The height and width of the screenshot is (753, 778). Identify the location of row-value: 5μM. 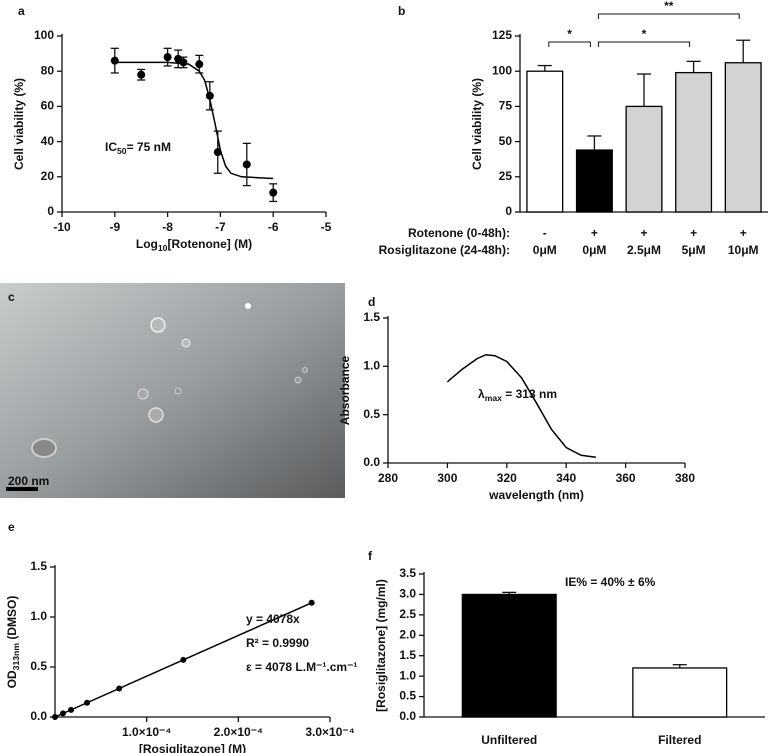
(694, 250).